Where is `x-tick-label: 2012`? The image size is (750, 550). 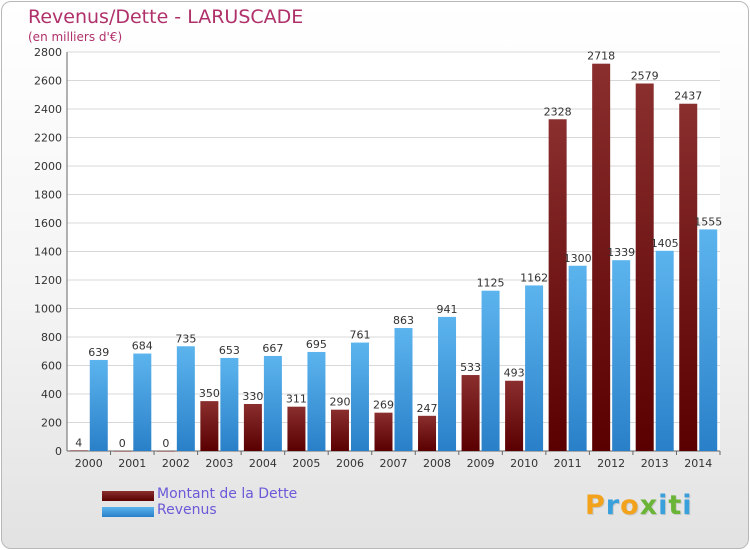 x-tick-label: 2012 is located at coordinates (611, 463).